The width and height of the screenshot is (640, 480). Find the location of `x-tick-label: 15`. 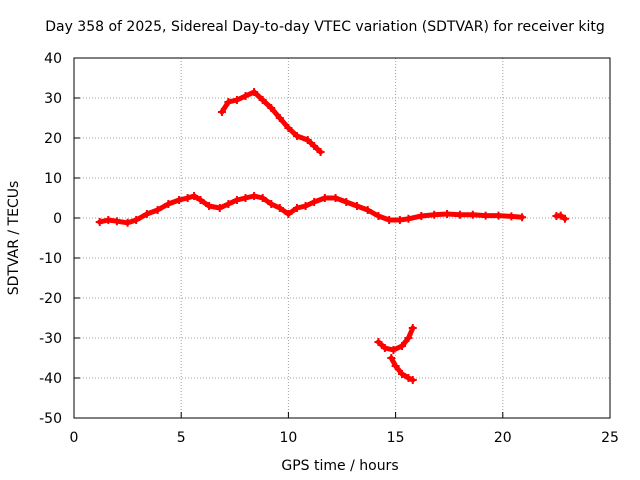

x-tick-label: 15 is located at coordinates (396, 438).